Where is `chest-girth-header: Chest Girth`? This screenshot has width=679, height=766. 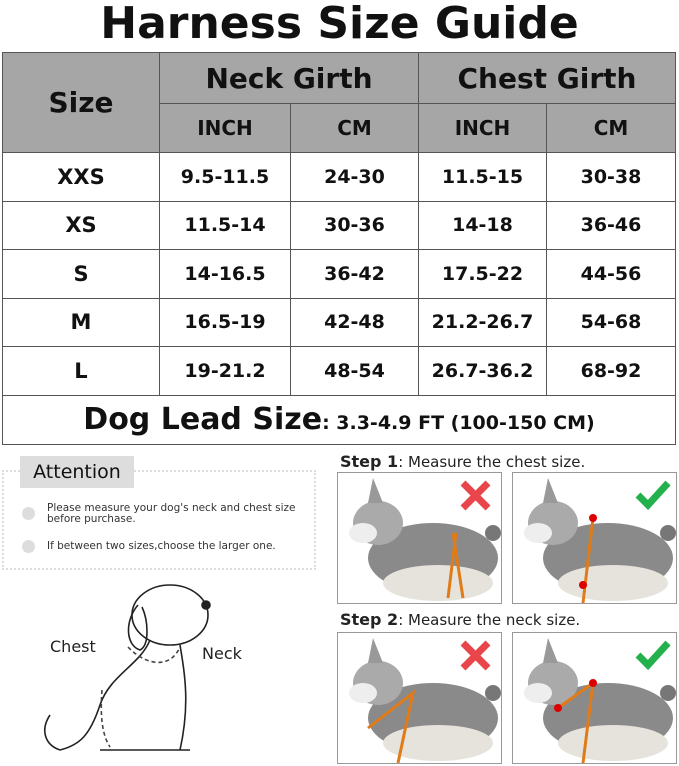
chest-girth-header: Chest Girth is located at coordinates (547, 78).